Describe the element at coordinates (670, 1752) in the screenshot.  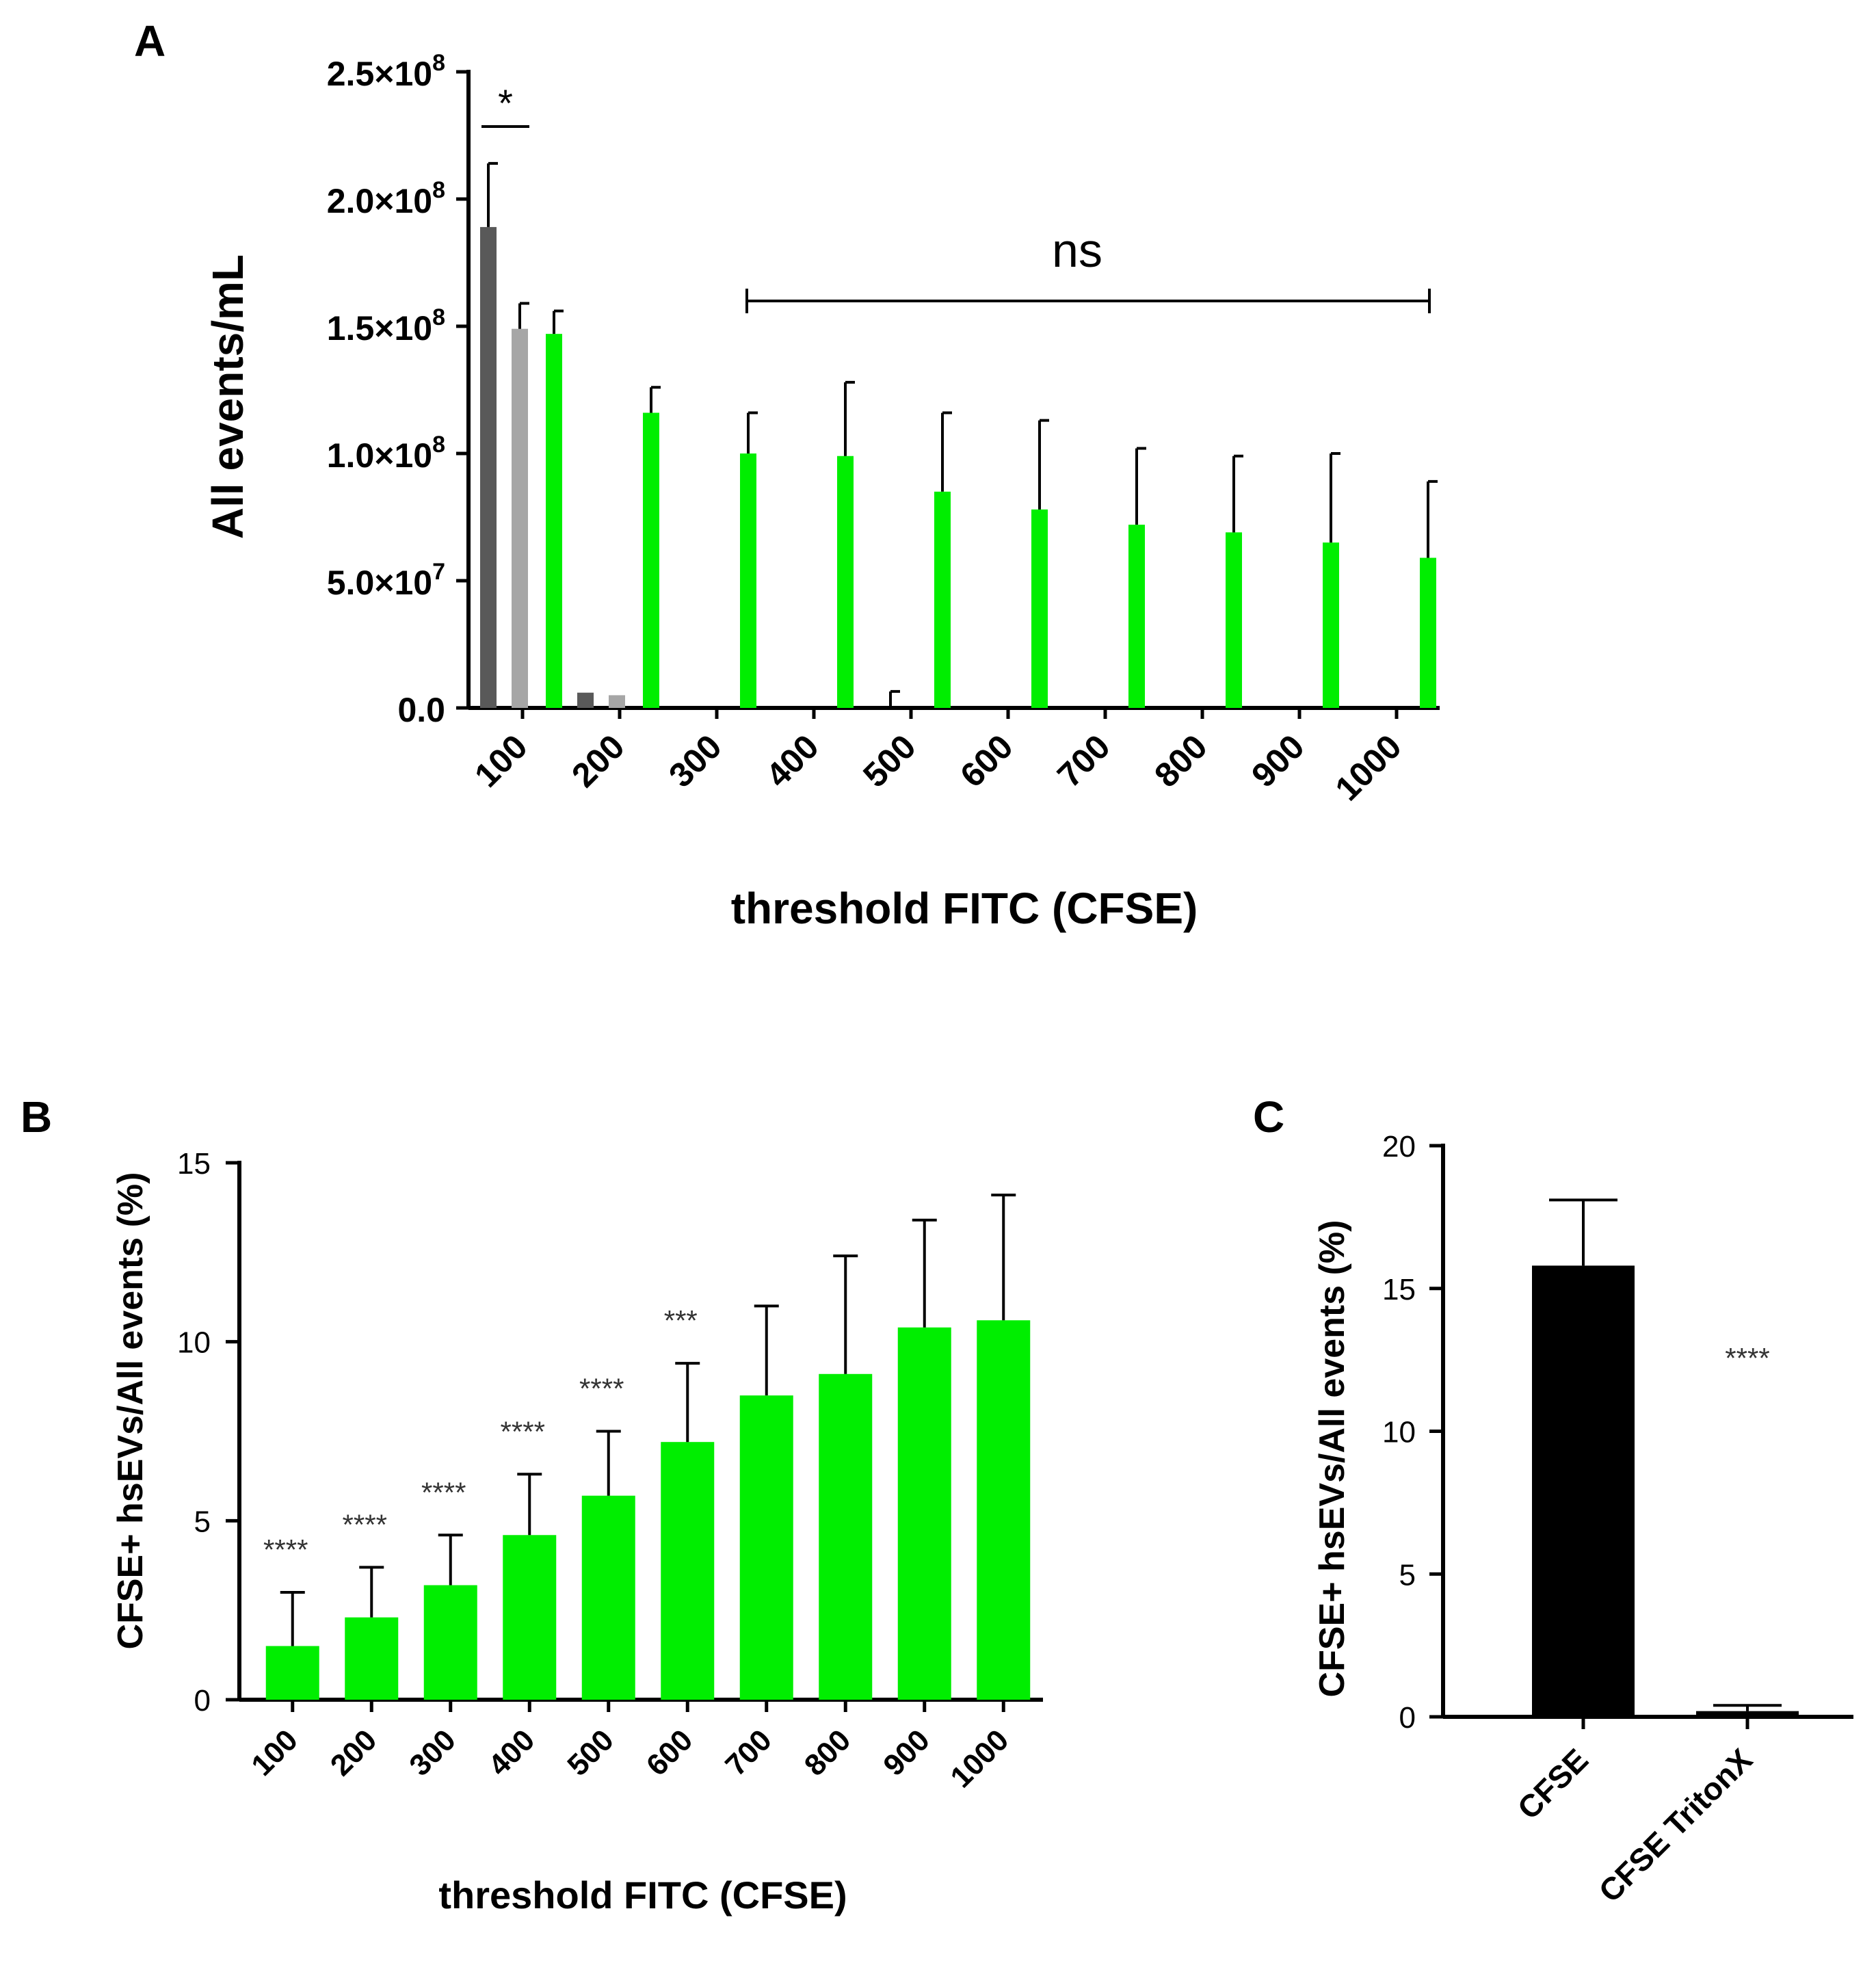
I see `b-x-tick-label: 600` at that location.